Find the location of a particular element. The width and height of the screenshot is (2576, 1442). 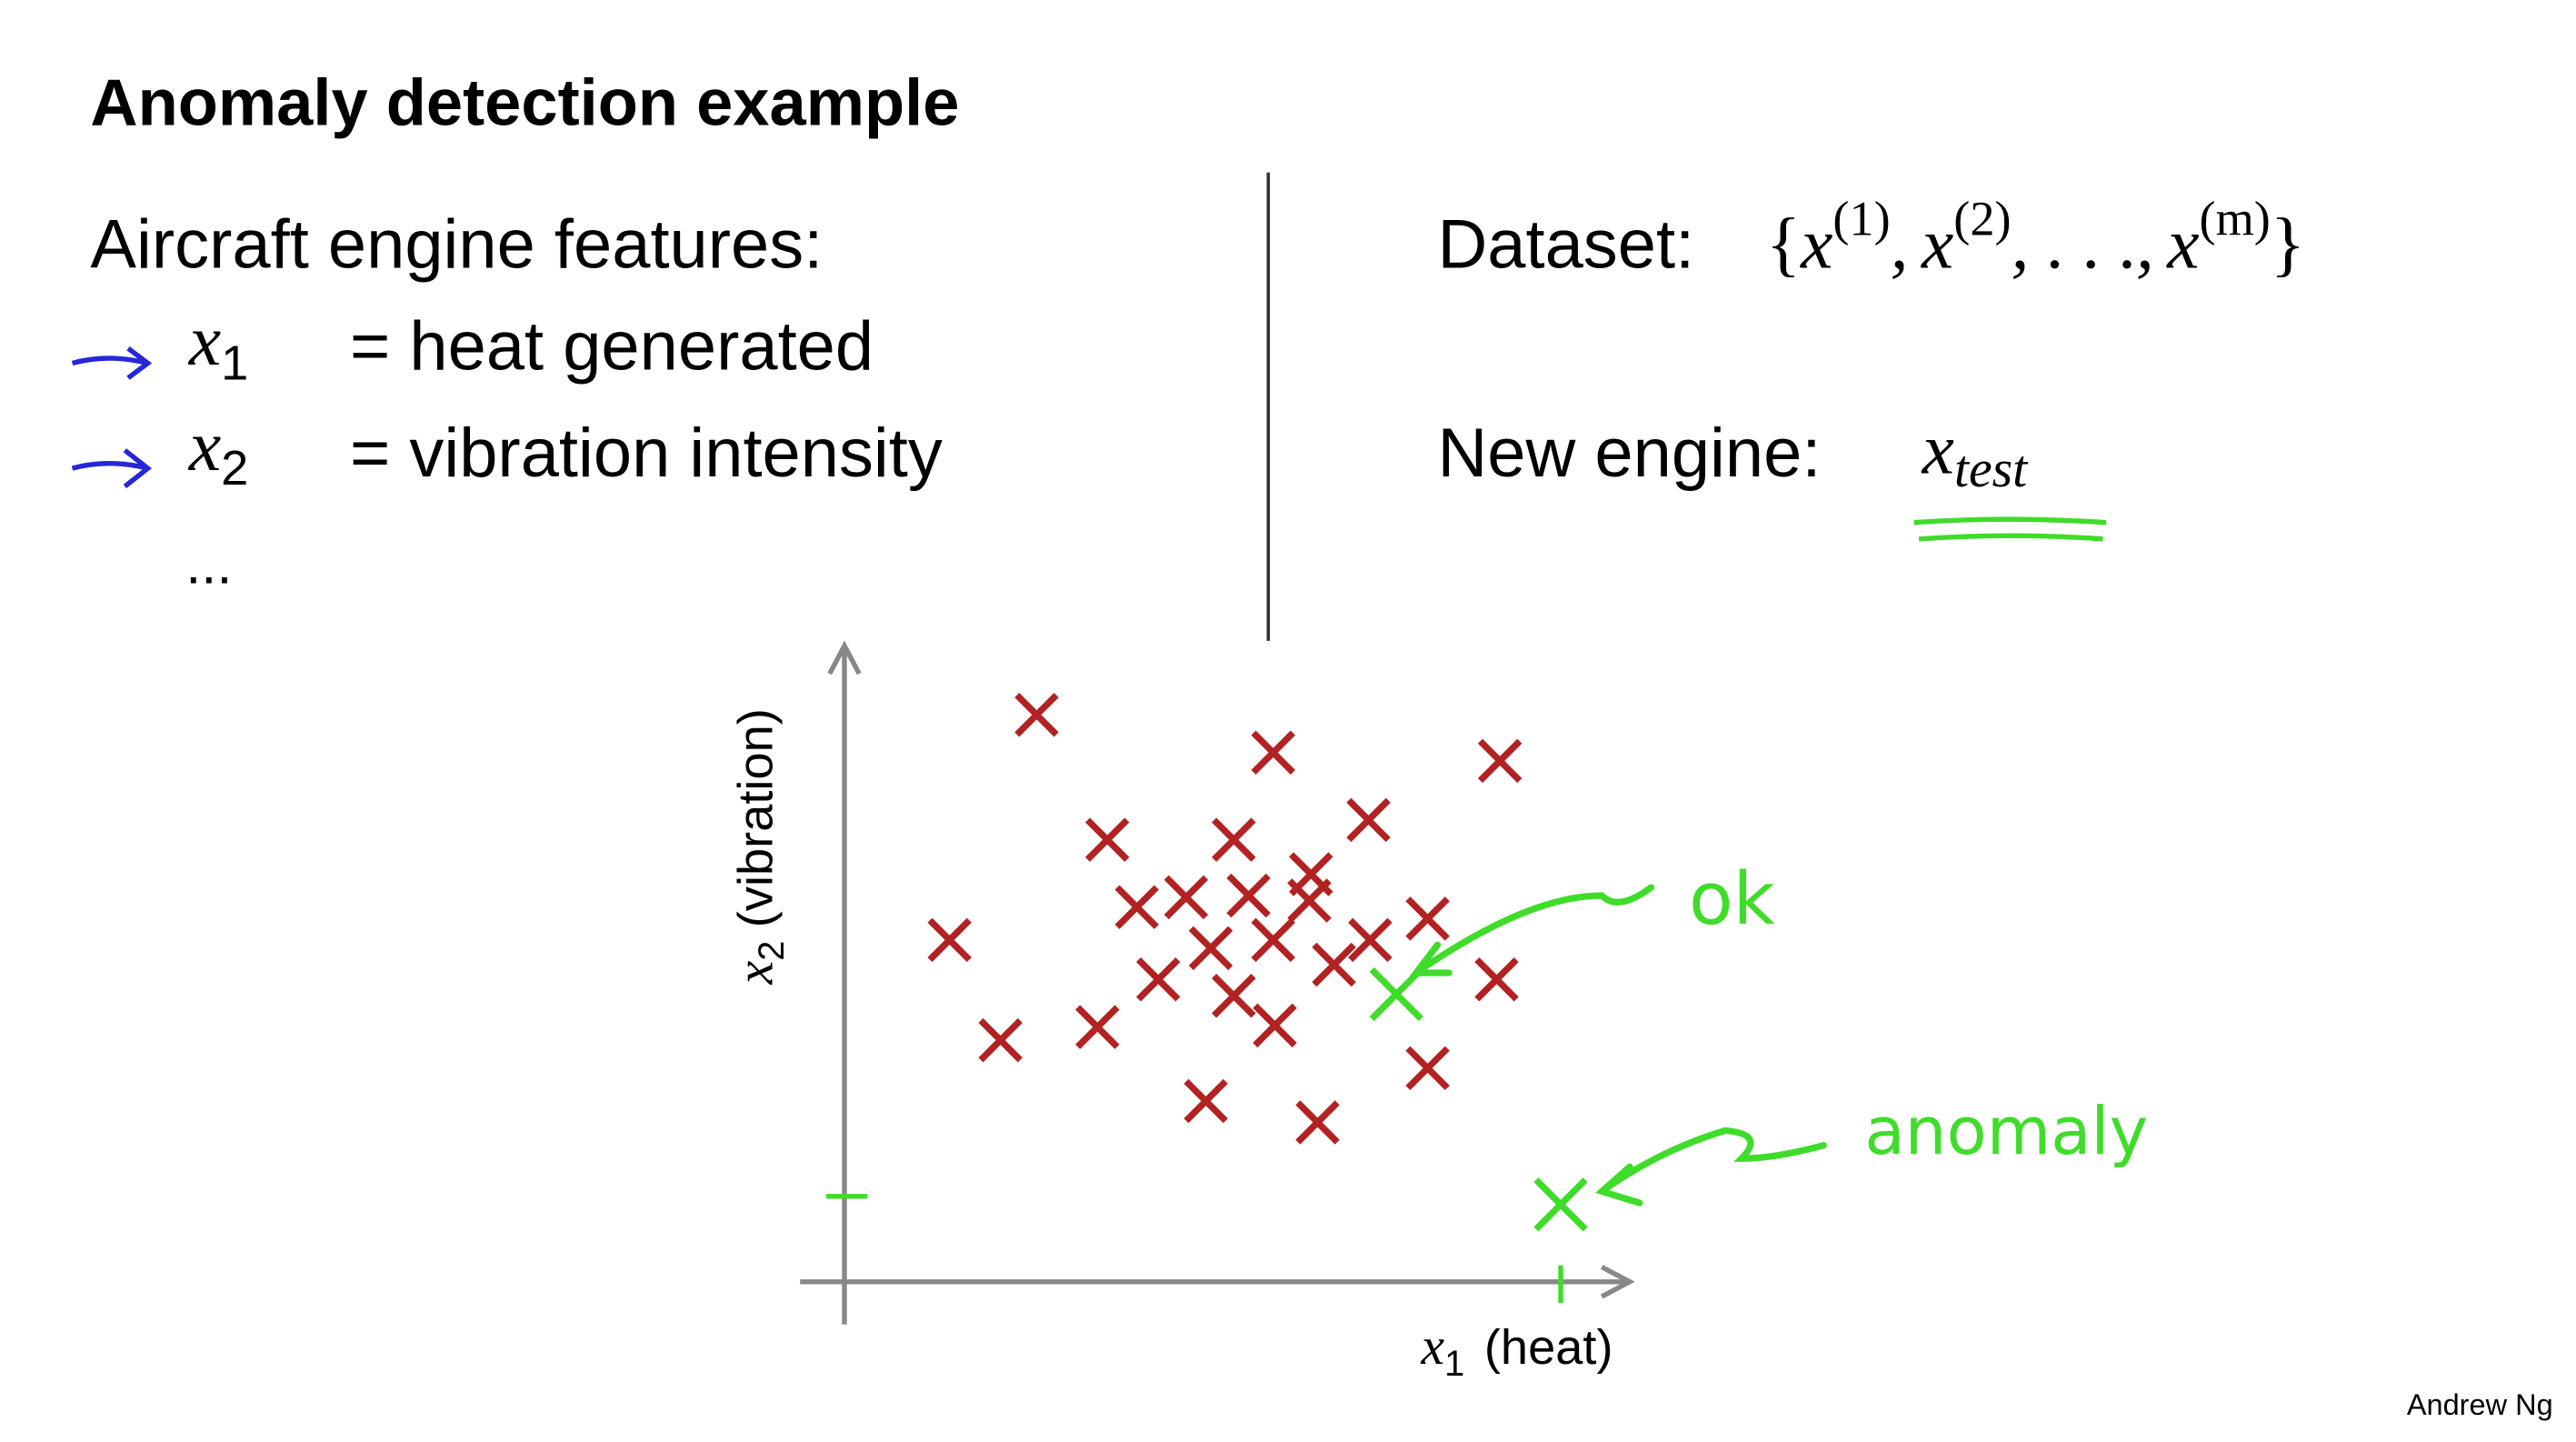

y-axis-label: x2 (vibration) is located at coordinates (758, 846).